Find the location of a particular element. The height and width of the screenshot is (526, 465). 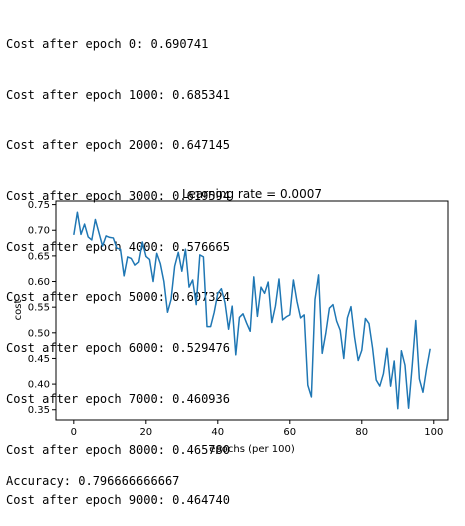

log-line: Cost after epoch 8000: 0.465780 is located at coordinates (118, 449).